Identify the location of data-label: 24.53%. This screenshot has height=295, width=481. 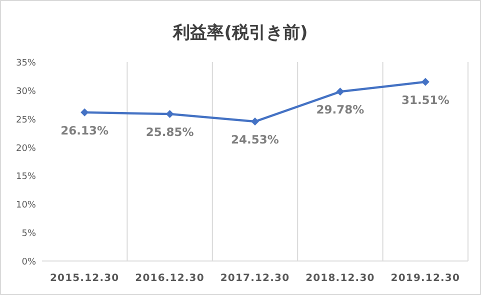
(255, 139).